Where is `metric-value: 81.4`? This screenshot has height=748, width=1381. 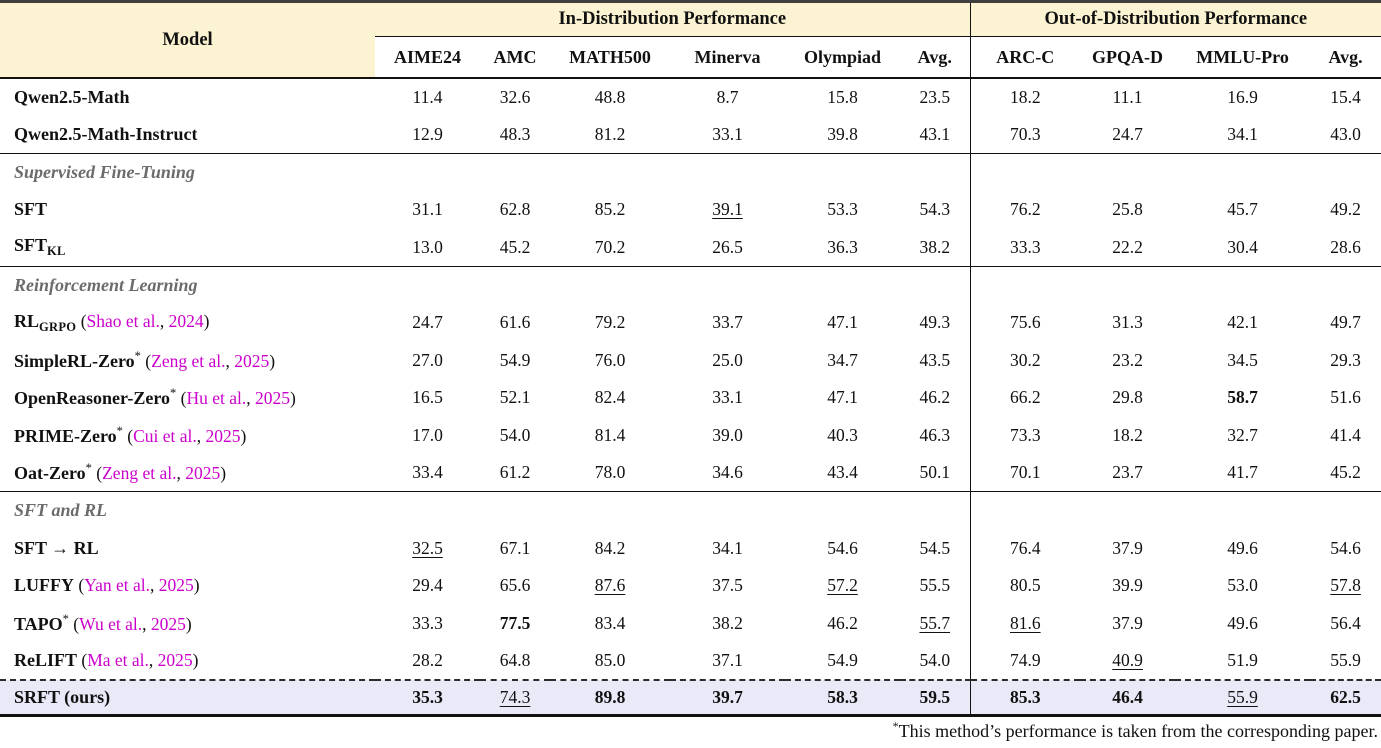 metric-value: 81.4 is located at coordinates (610, 434).